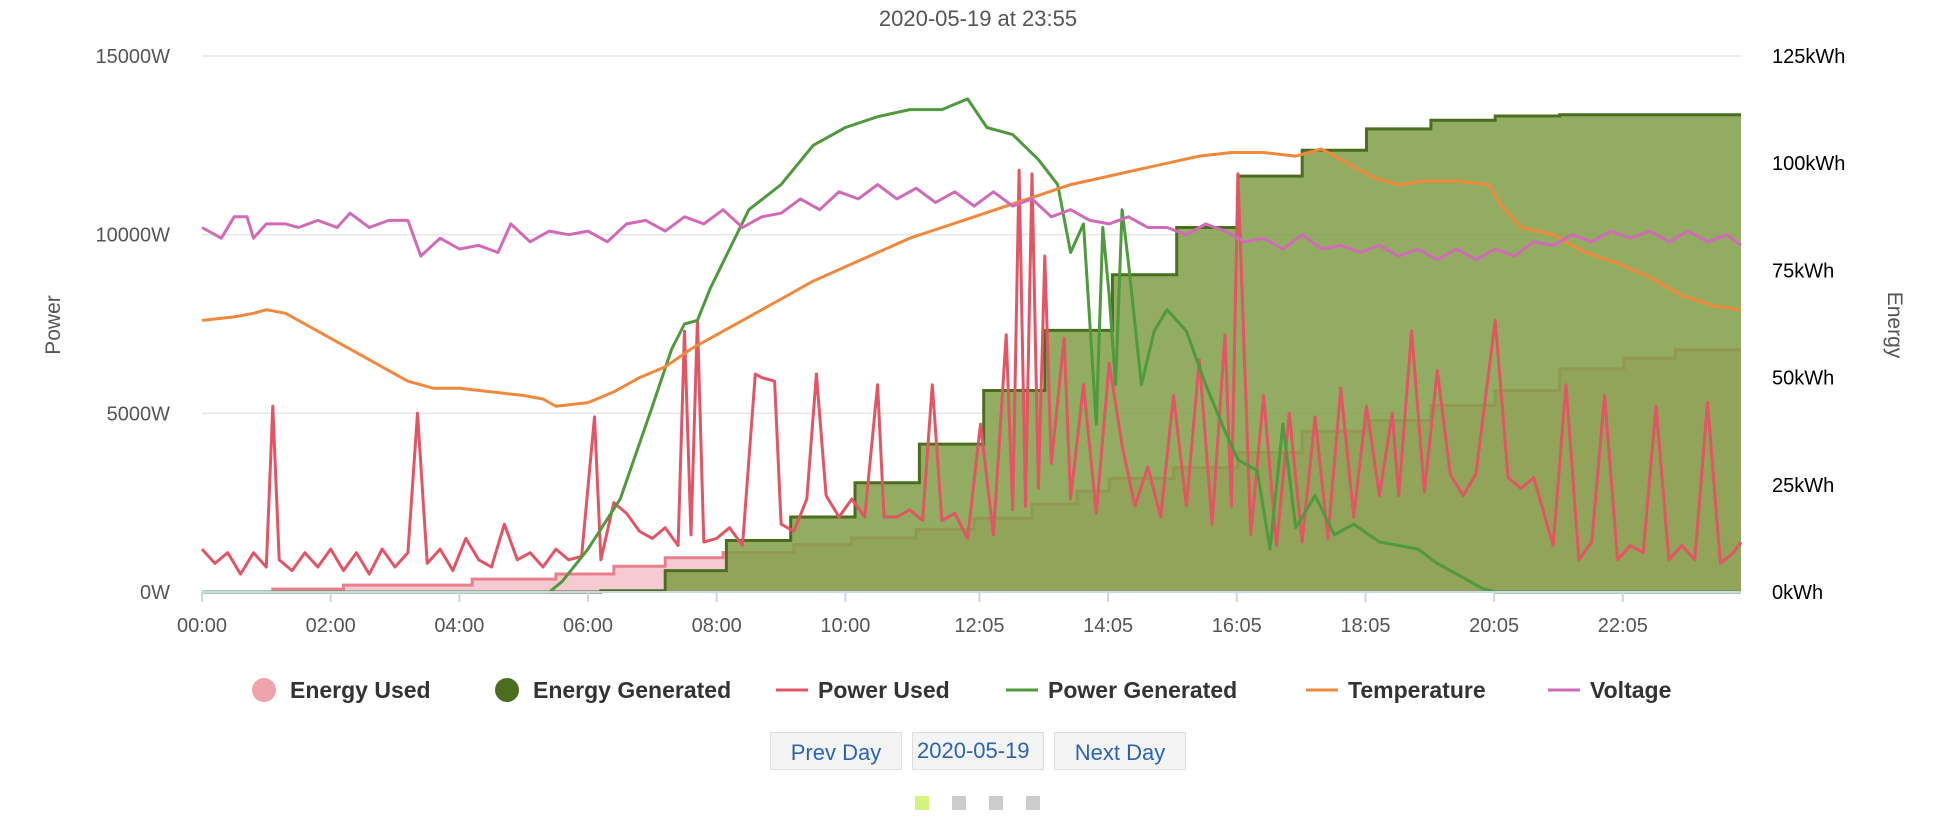  What do you see at coordinates (1365, 626) in the screenshot?
I see `x-tick-label: 18:05` at bounding box center [1365, 626].